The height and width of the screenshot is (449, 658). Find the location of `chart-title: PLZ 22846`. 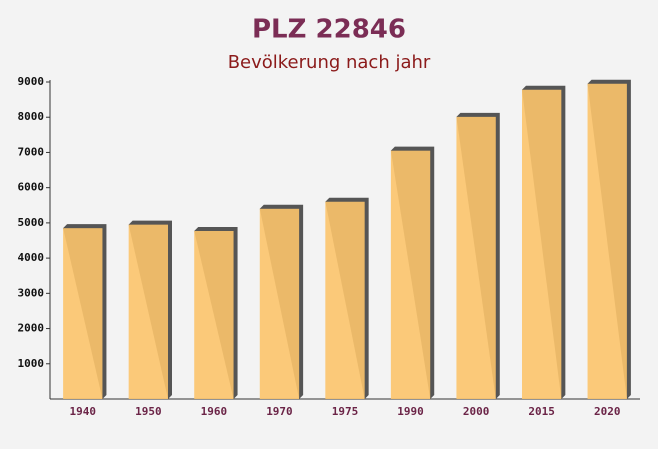

chart-title: PLZ 22846 is located at coordinates (329, 30).